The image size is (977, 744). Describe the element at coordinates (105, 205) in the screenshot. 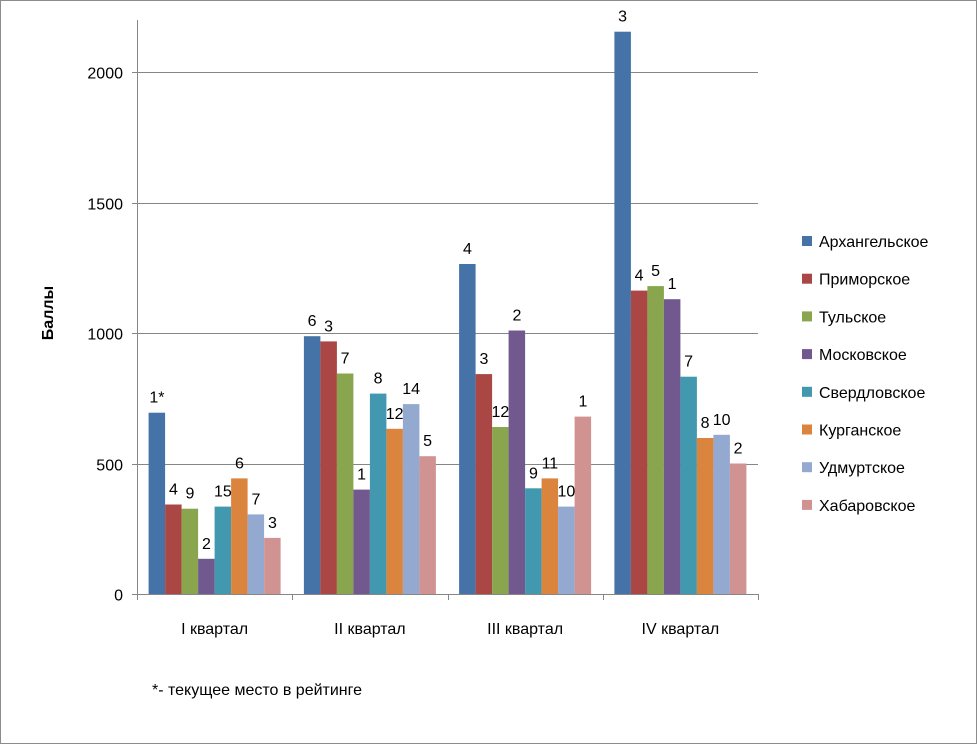

I see `y-tick-label: 1500` at that location.